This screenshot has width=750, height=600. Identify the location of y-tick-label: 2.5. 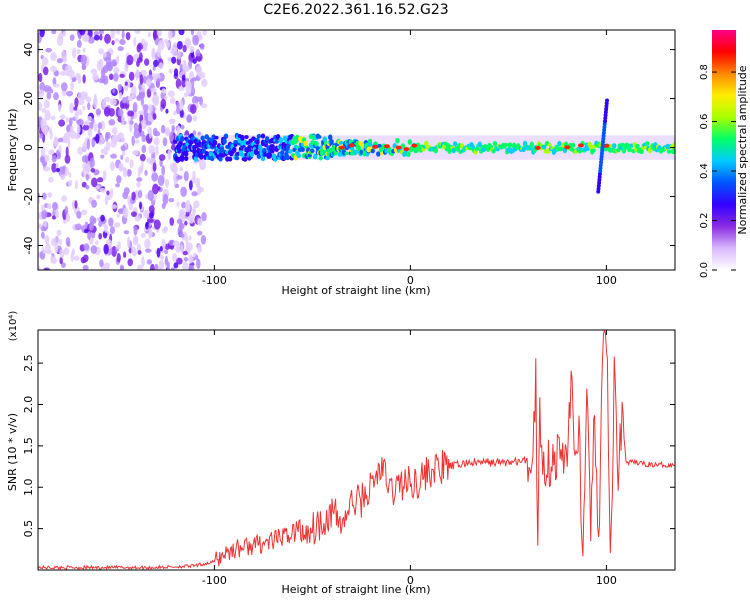
(28, 363).